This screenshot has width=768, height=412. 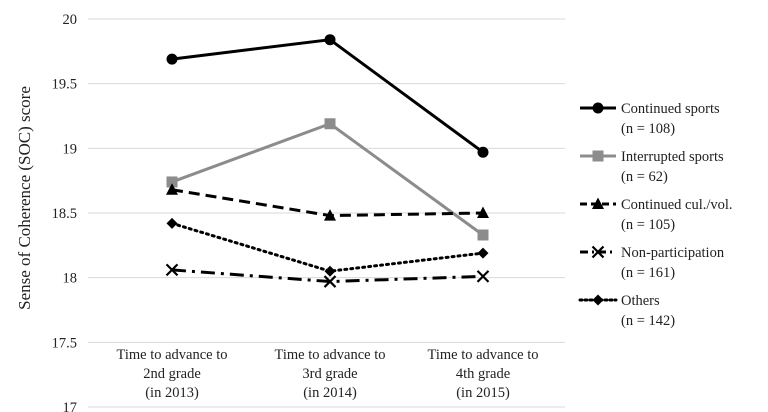 I want to click on x-category-label: 2nd grade, so click(x=172, y=374).